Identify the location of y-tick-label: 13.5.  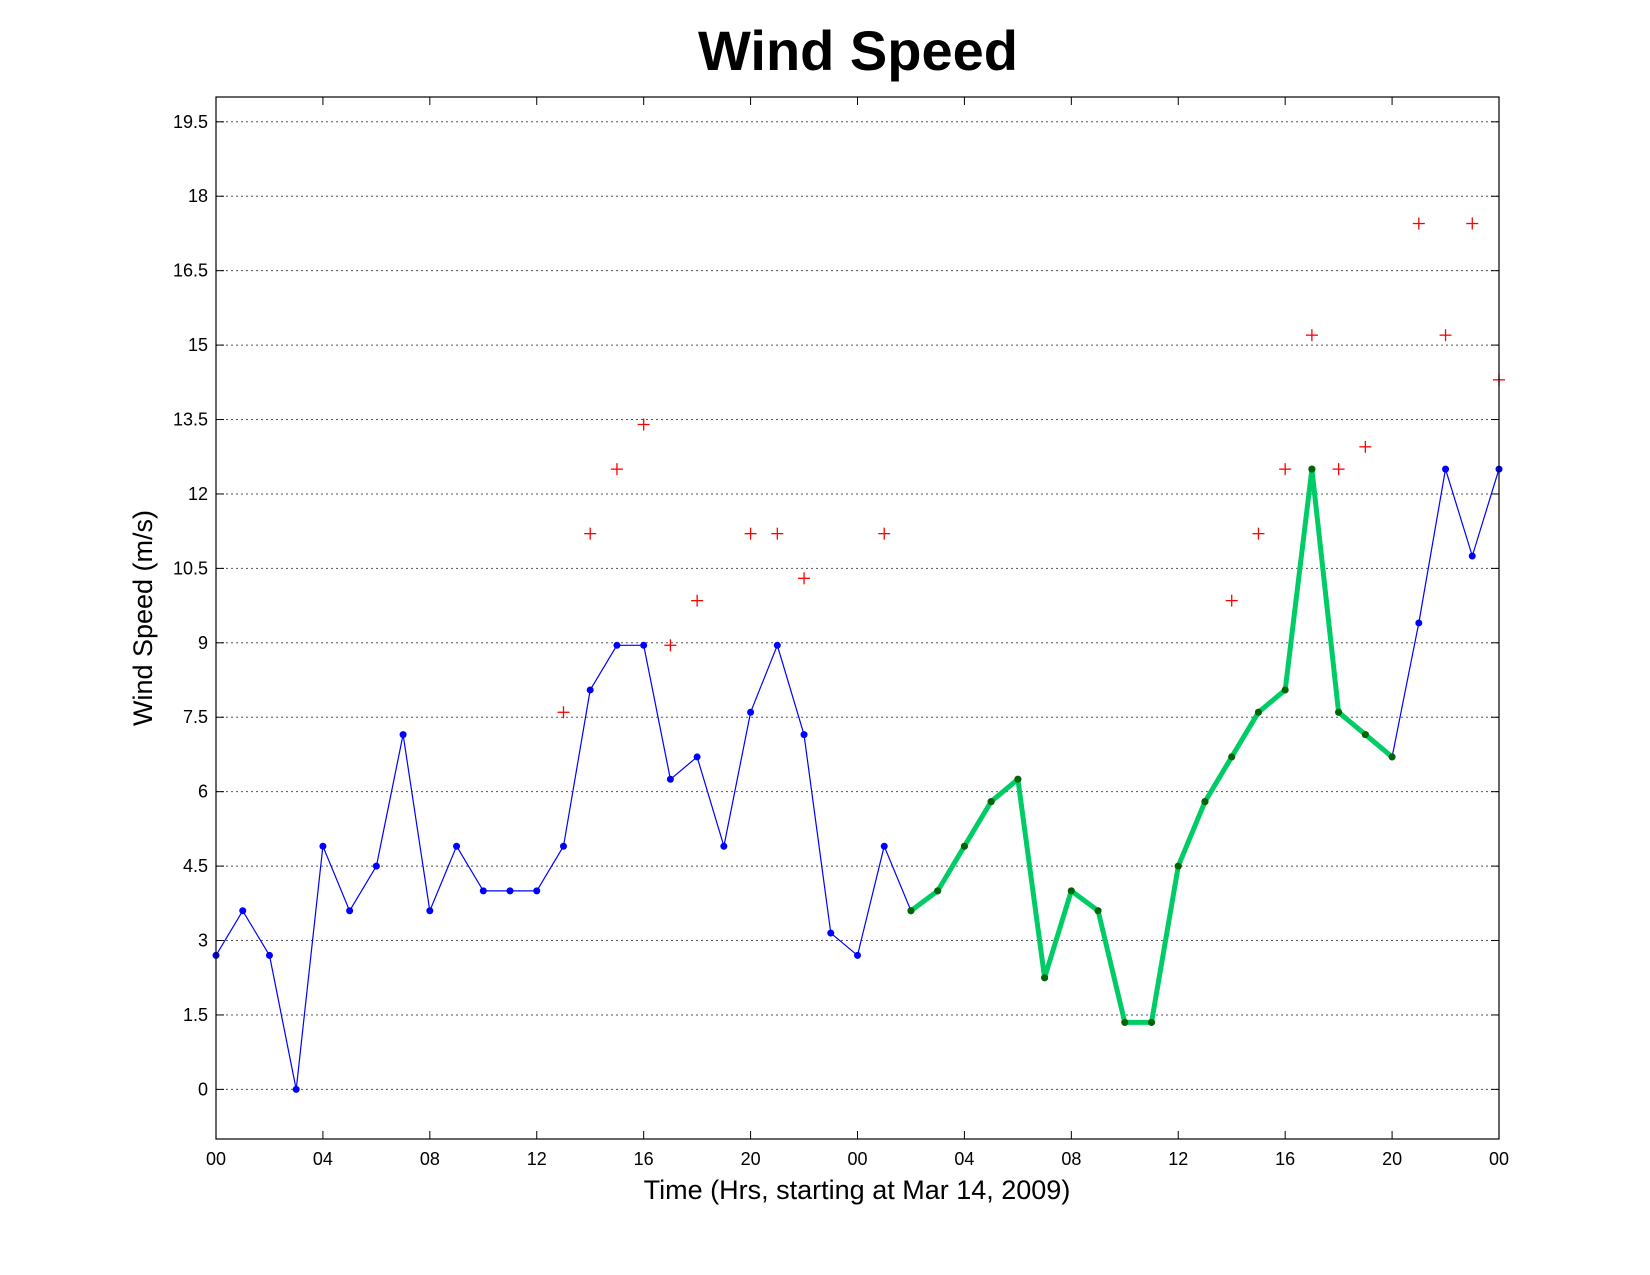
(190, 420).